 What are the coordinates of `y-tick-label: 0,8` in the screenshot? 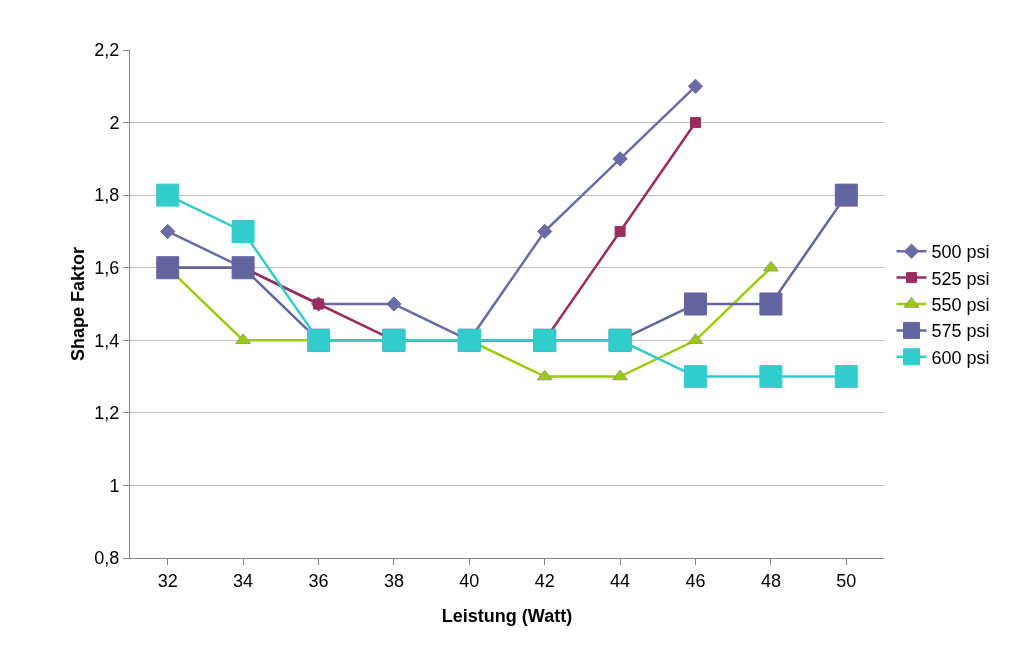 It's located at (107, 558).